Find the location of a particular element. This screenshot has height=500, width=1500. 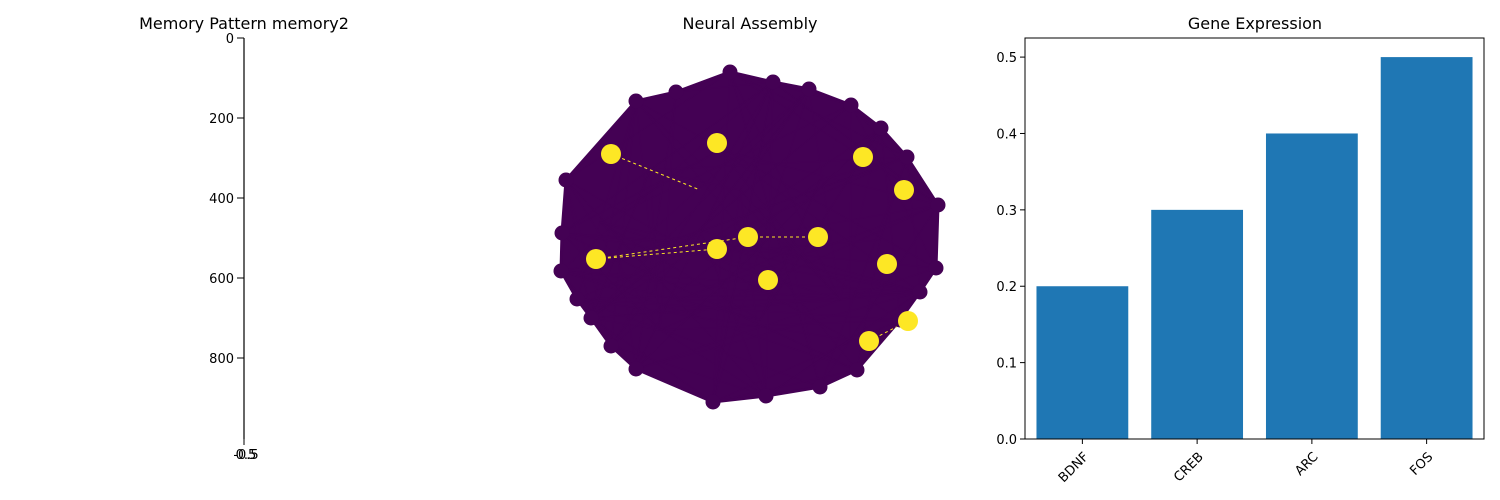

y-tick-label: 0 is located at coordinates (230, 39).